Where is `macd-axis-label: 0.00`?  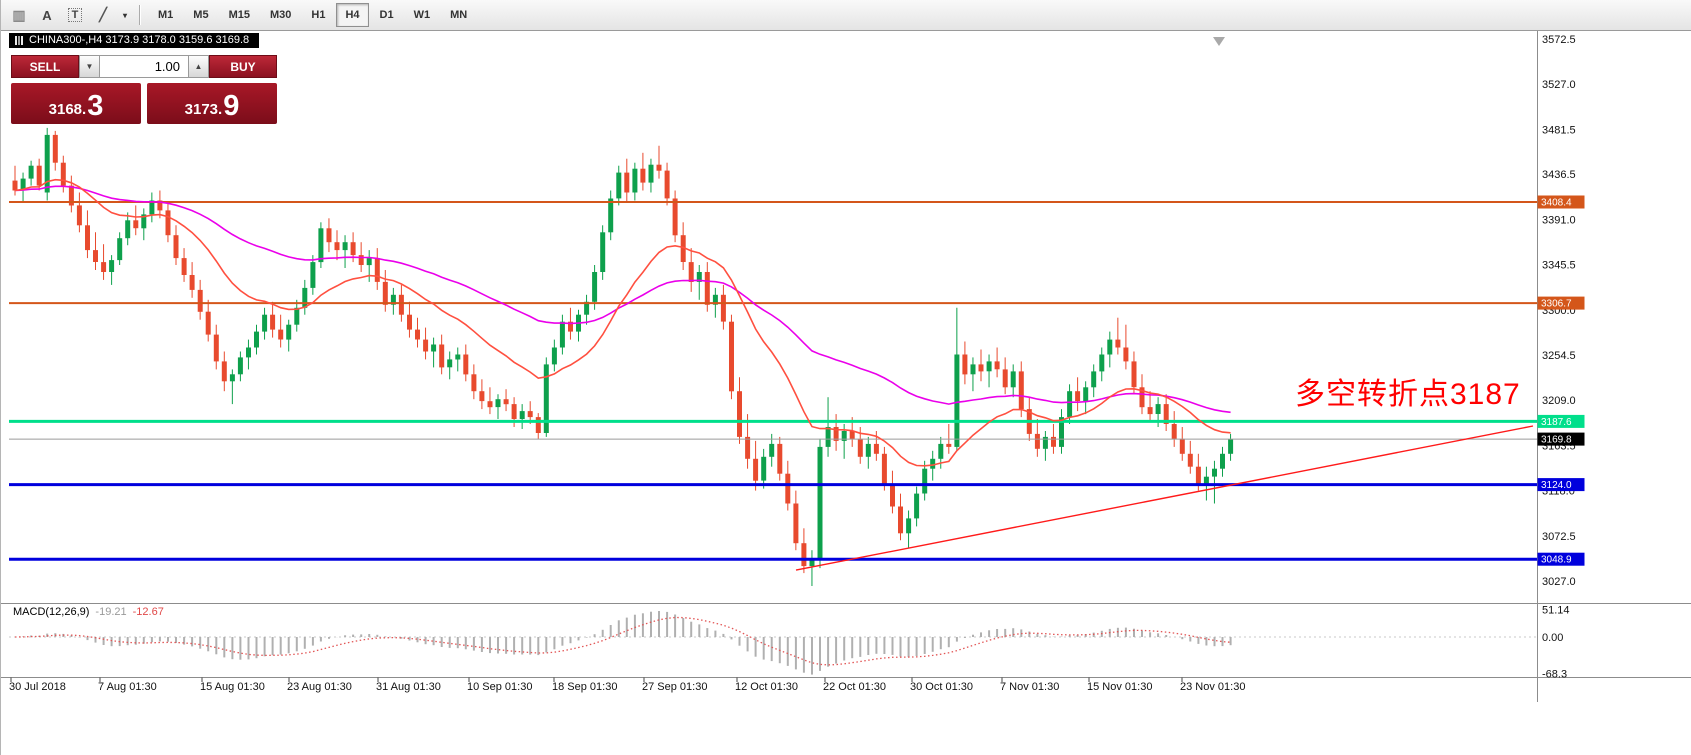 macd-axis-label: 0.00 is located at coordinates (1552, 638).